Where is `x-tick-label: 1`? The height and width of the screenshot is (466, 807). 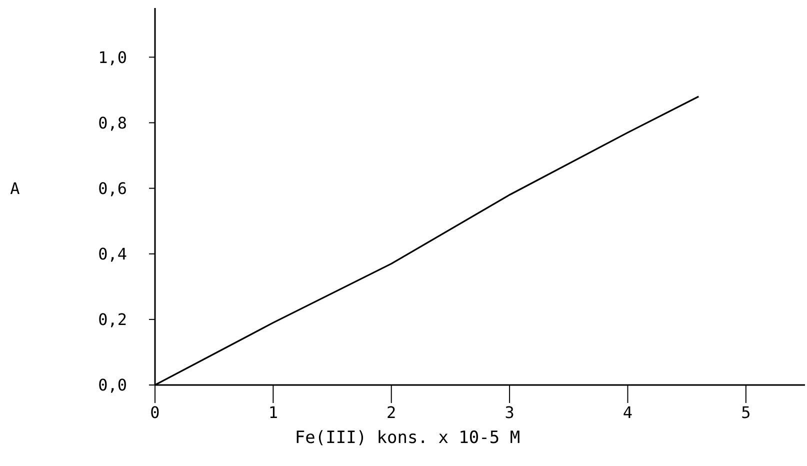 x-tick-label: 1 is located at coordinates (273, 412).